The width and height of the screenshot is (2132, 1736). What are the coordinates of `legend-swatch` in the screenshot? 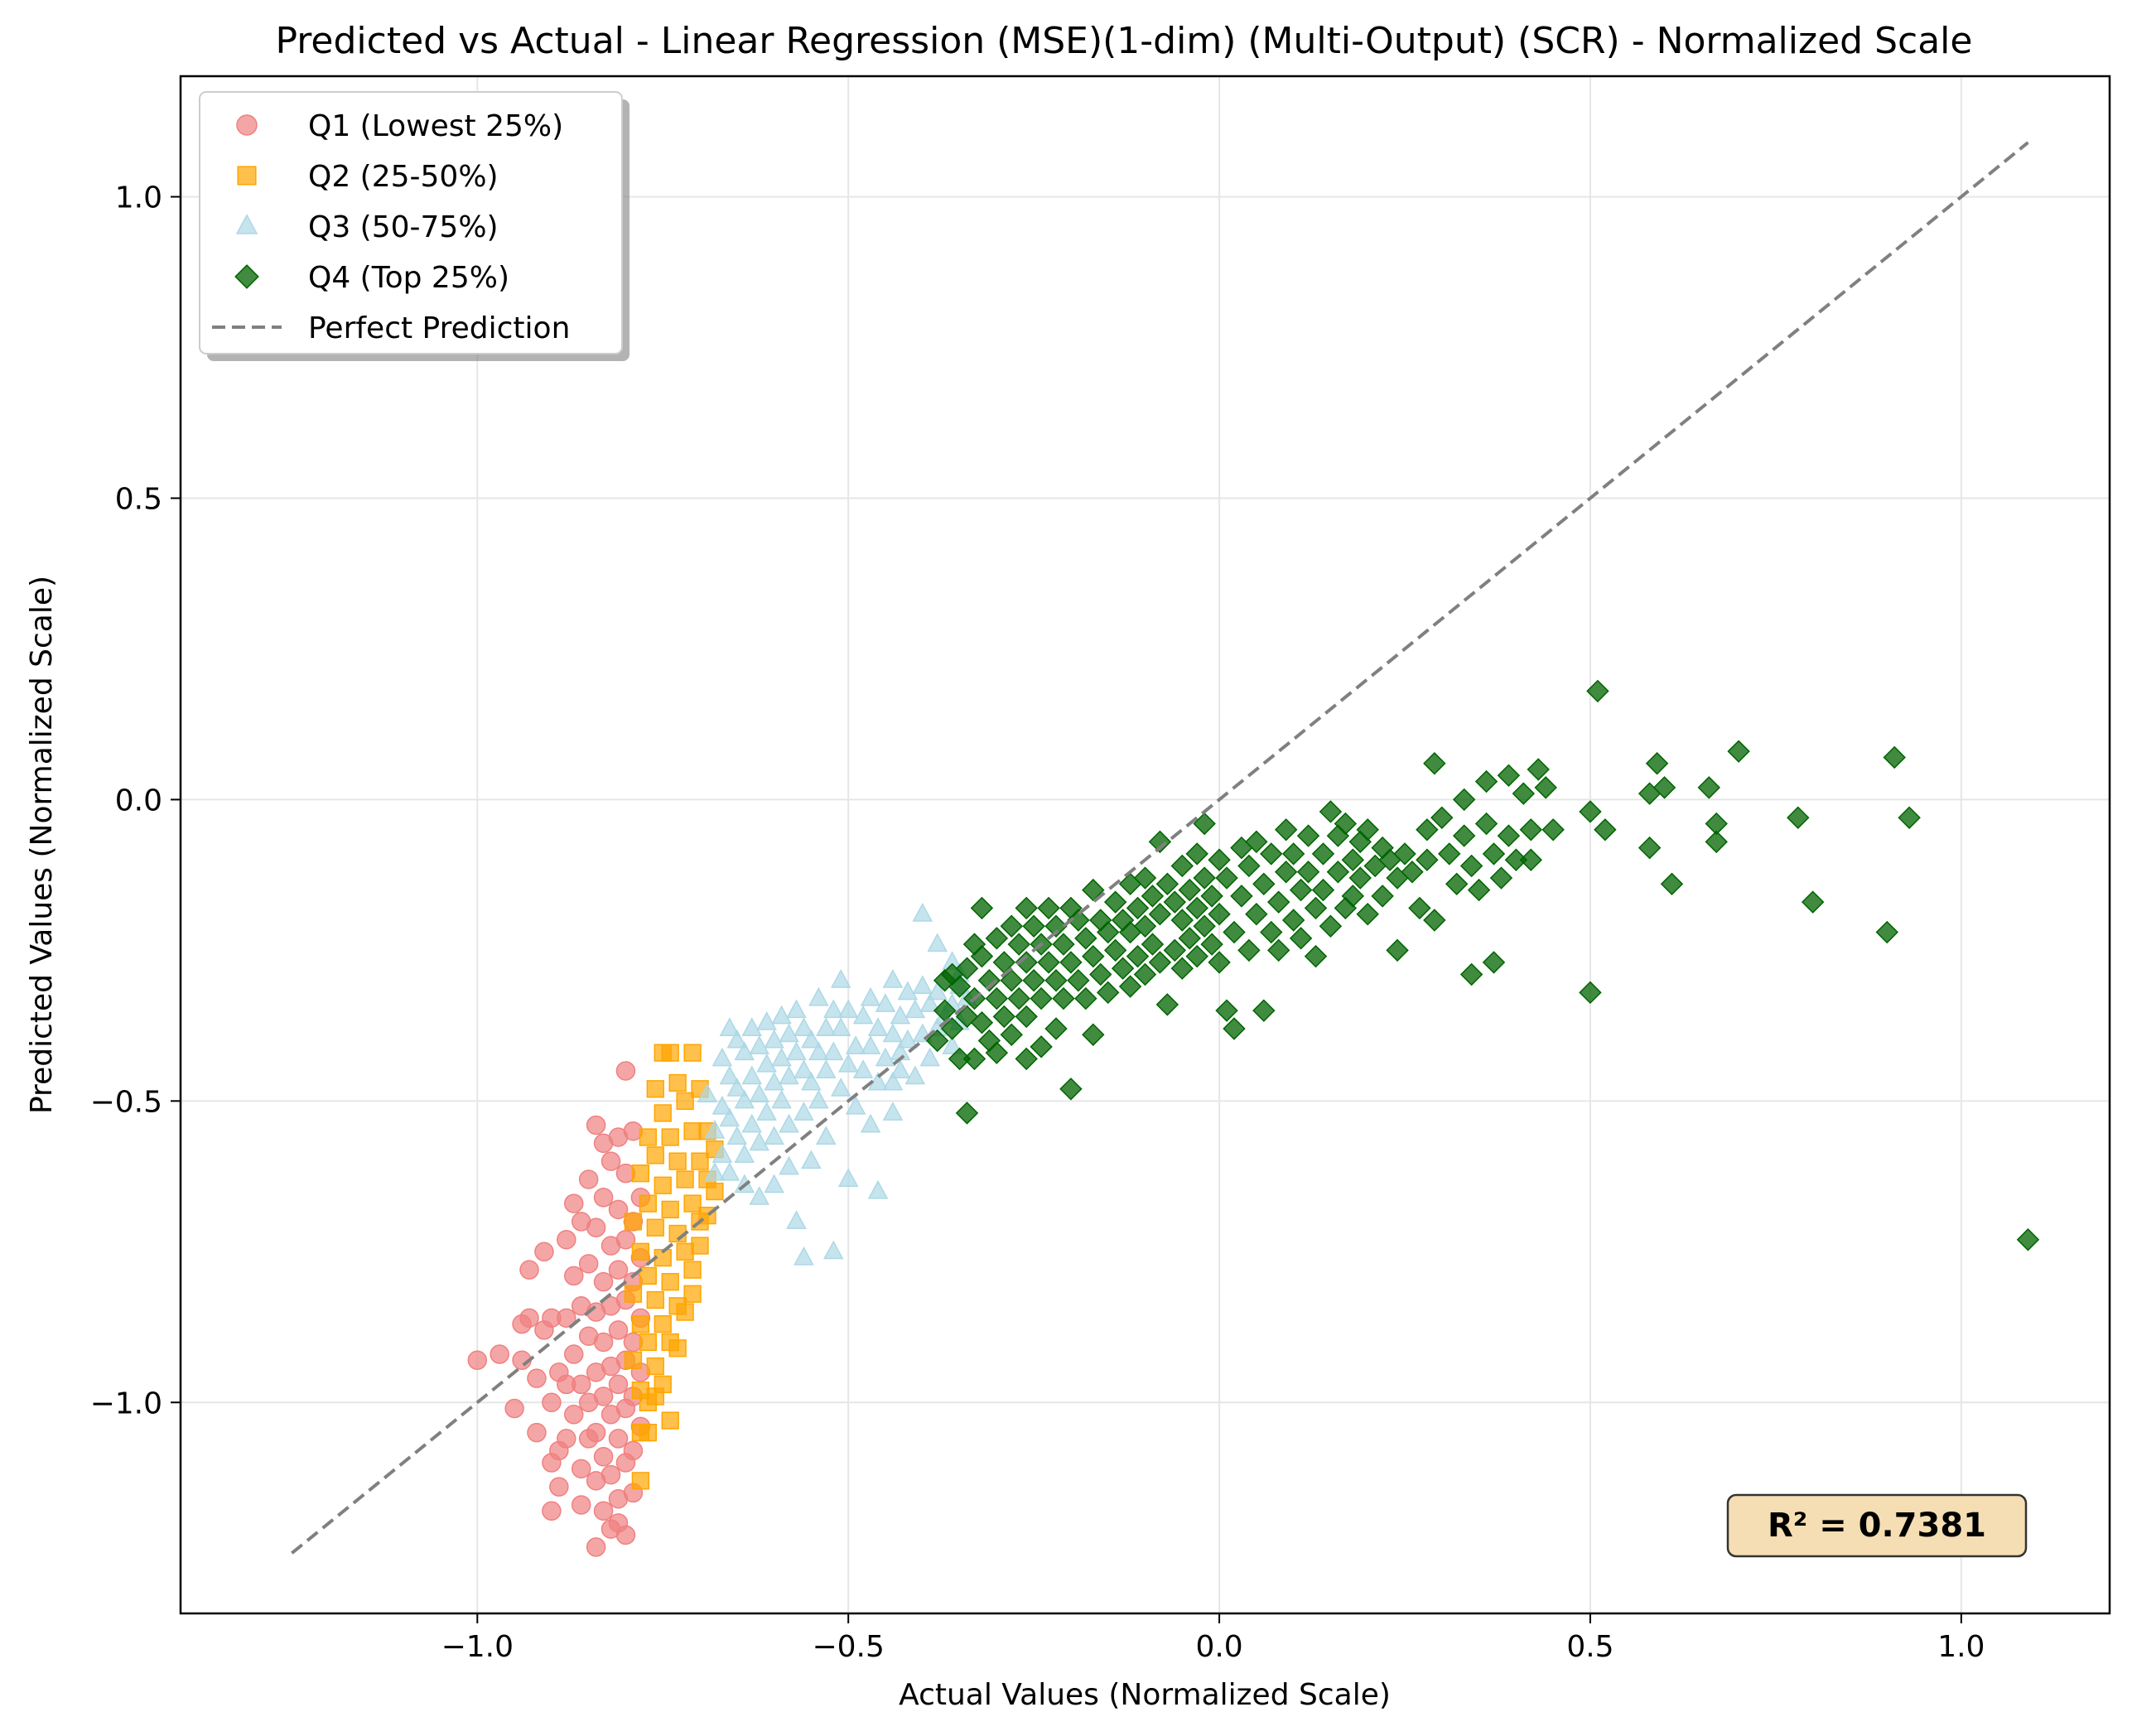 It's located at (246, 276).